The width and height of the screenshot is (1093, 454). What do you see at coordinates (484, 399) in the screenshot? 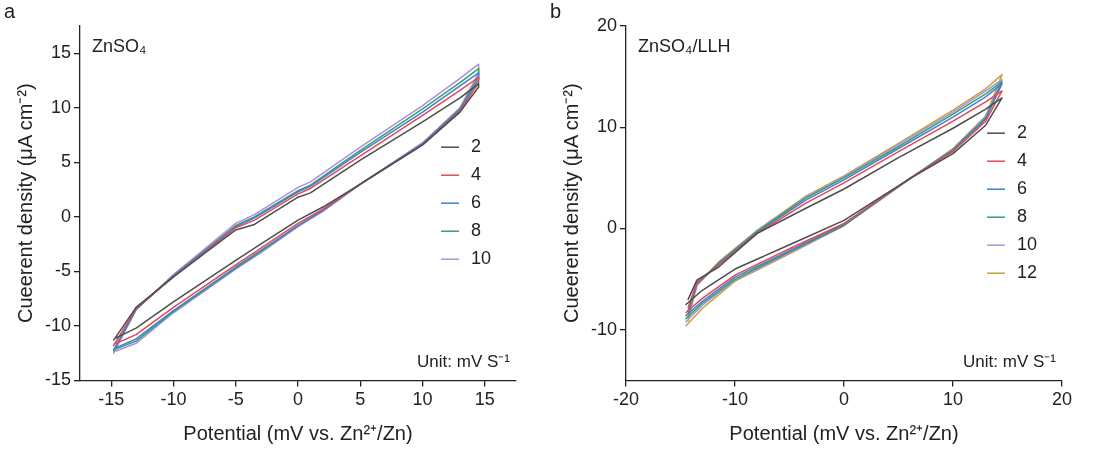
I see `x-tick-label: 15` at bounding box center [484, 399].